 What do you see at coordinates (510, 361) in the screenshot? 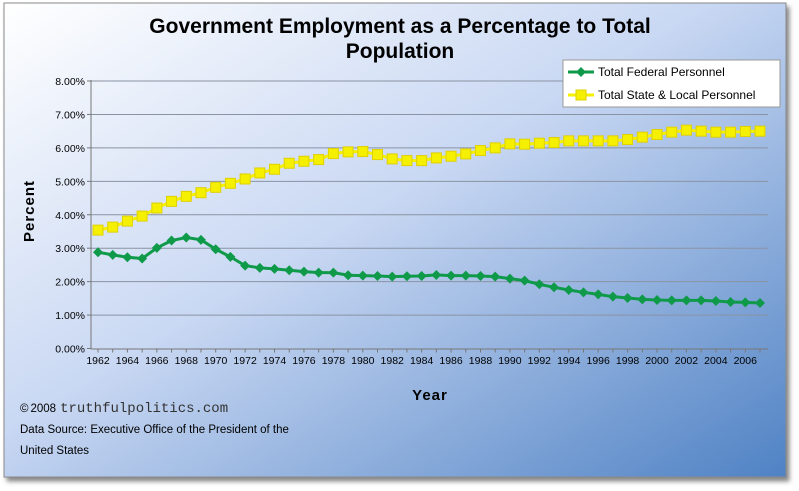
I see `x-tick-label: 1990` at bounding box center [510, 361].